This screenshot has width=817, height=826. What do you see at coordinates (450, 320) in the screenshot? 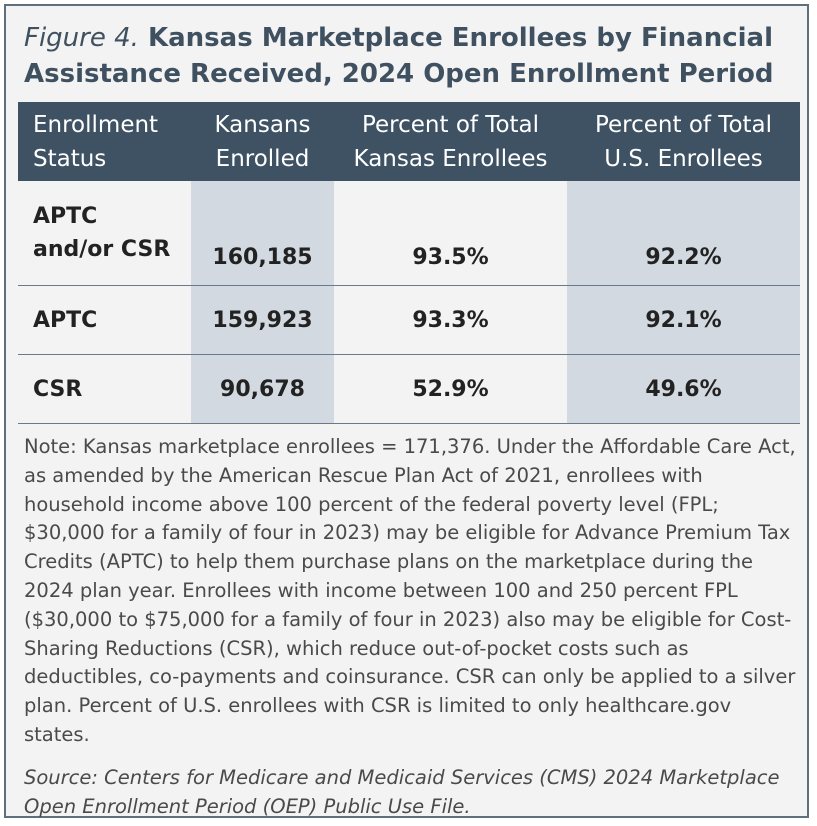
I see `cell-percent-kansas: 93.3%` at bounding box center [450, 320].